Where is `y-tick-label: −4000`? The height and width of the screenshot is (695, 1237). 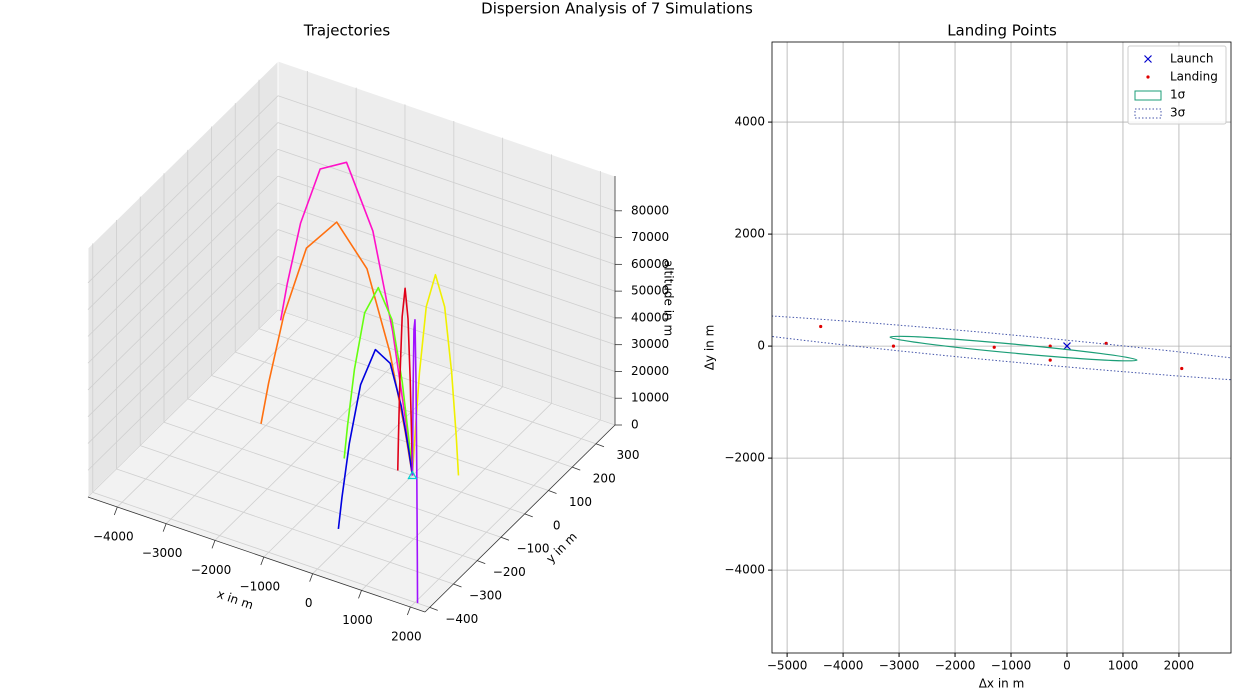
y-tick-label: −4000 is located at coordinates (744, 570).